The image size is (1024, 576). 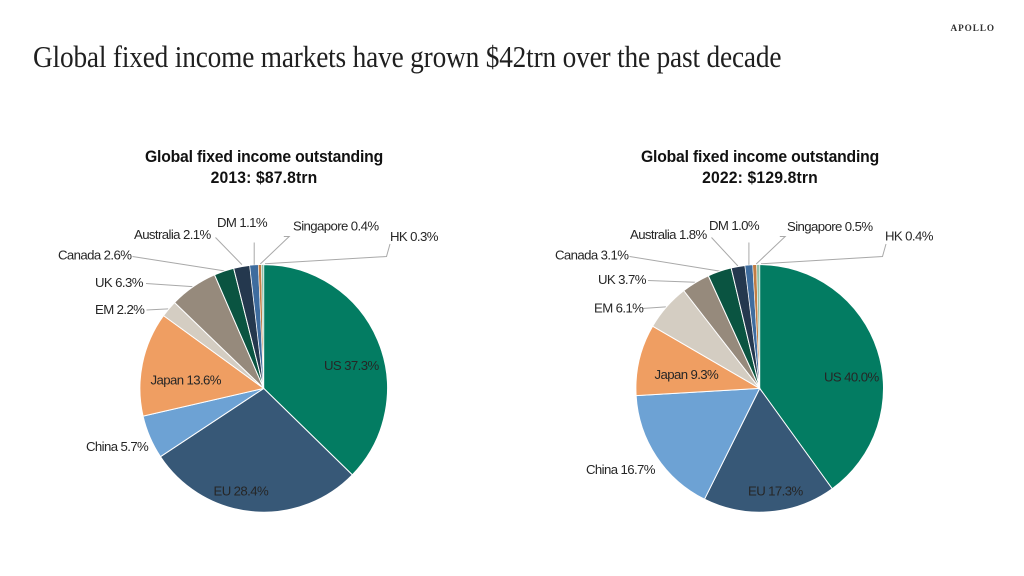 What do you see at coordinates (241, 491) in the screenshot?
I see `svg-text: EU 28.4%` at bounding box center [241, 491].